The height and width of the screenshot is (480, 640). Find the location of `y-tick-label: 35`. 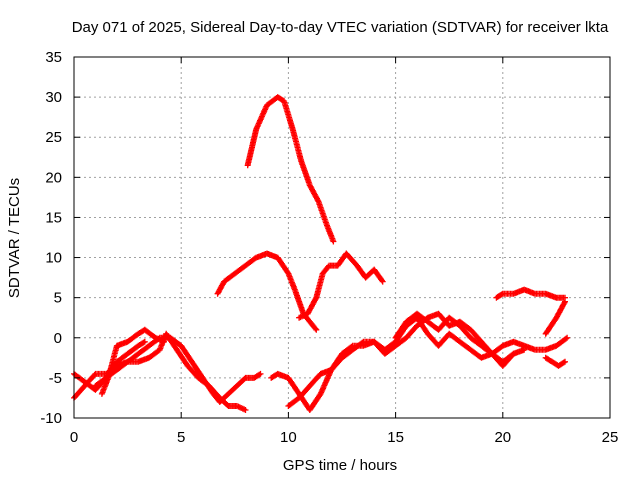

y-tick-label: 35 is located at coordinates (53, 57).